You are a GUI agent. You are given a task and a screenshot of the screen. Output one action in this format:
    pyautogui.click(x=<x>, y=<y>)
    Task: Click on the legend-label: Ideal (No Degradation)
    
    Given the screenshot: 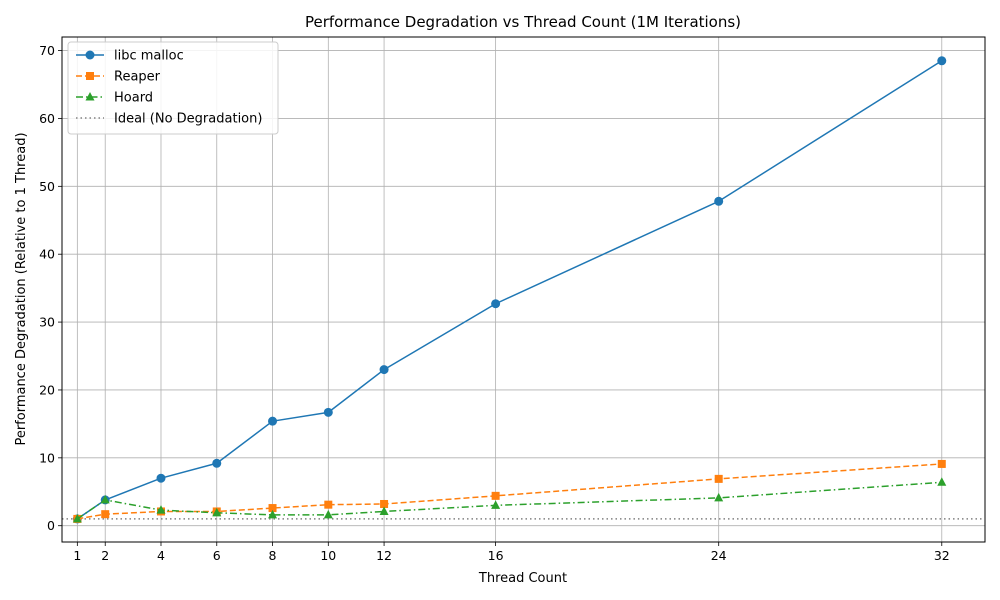 What is the action you would take?
    pyautogui.click(x=188, y=119)
    